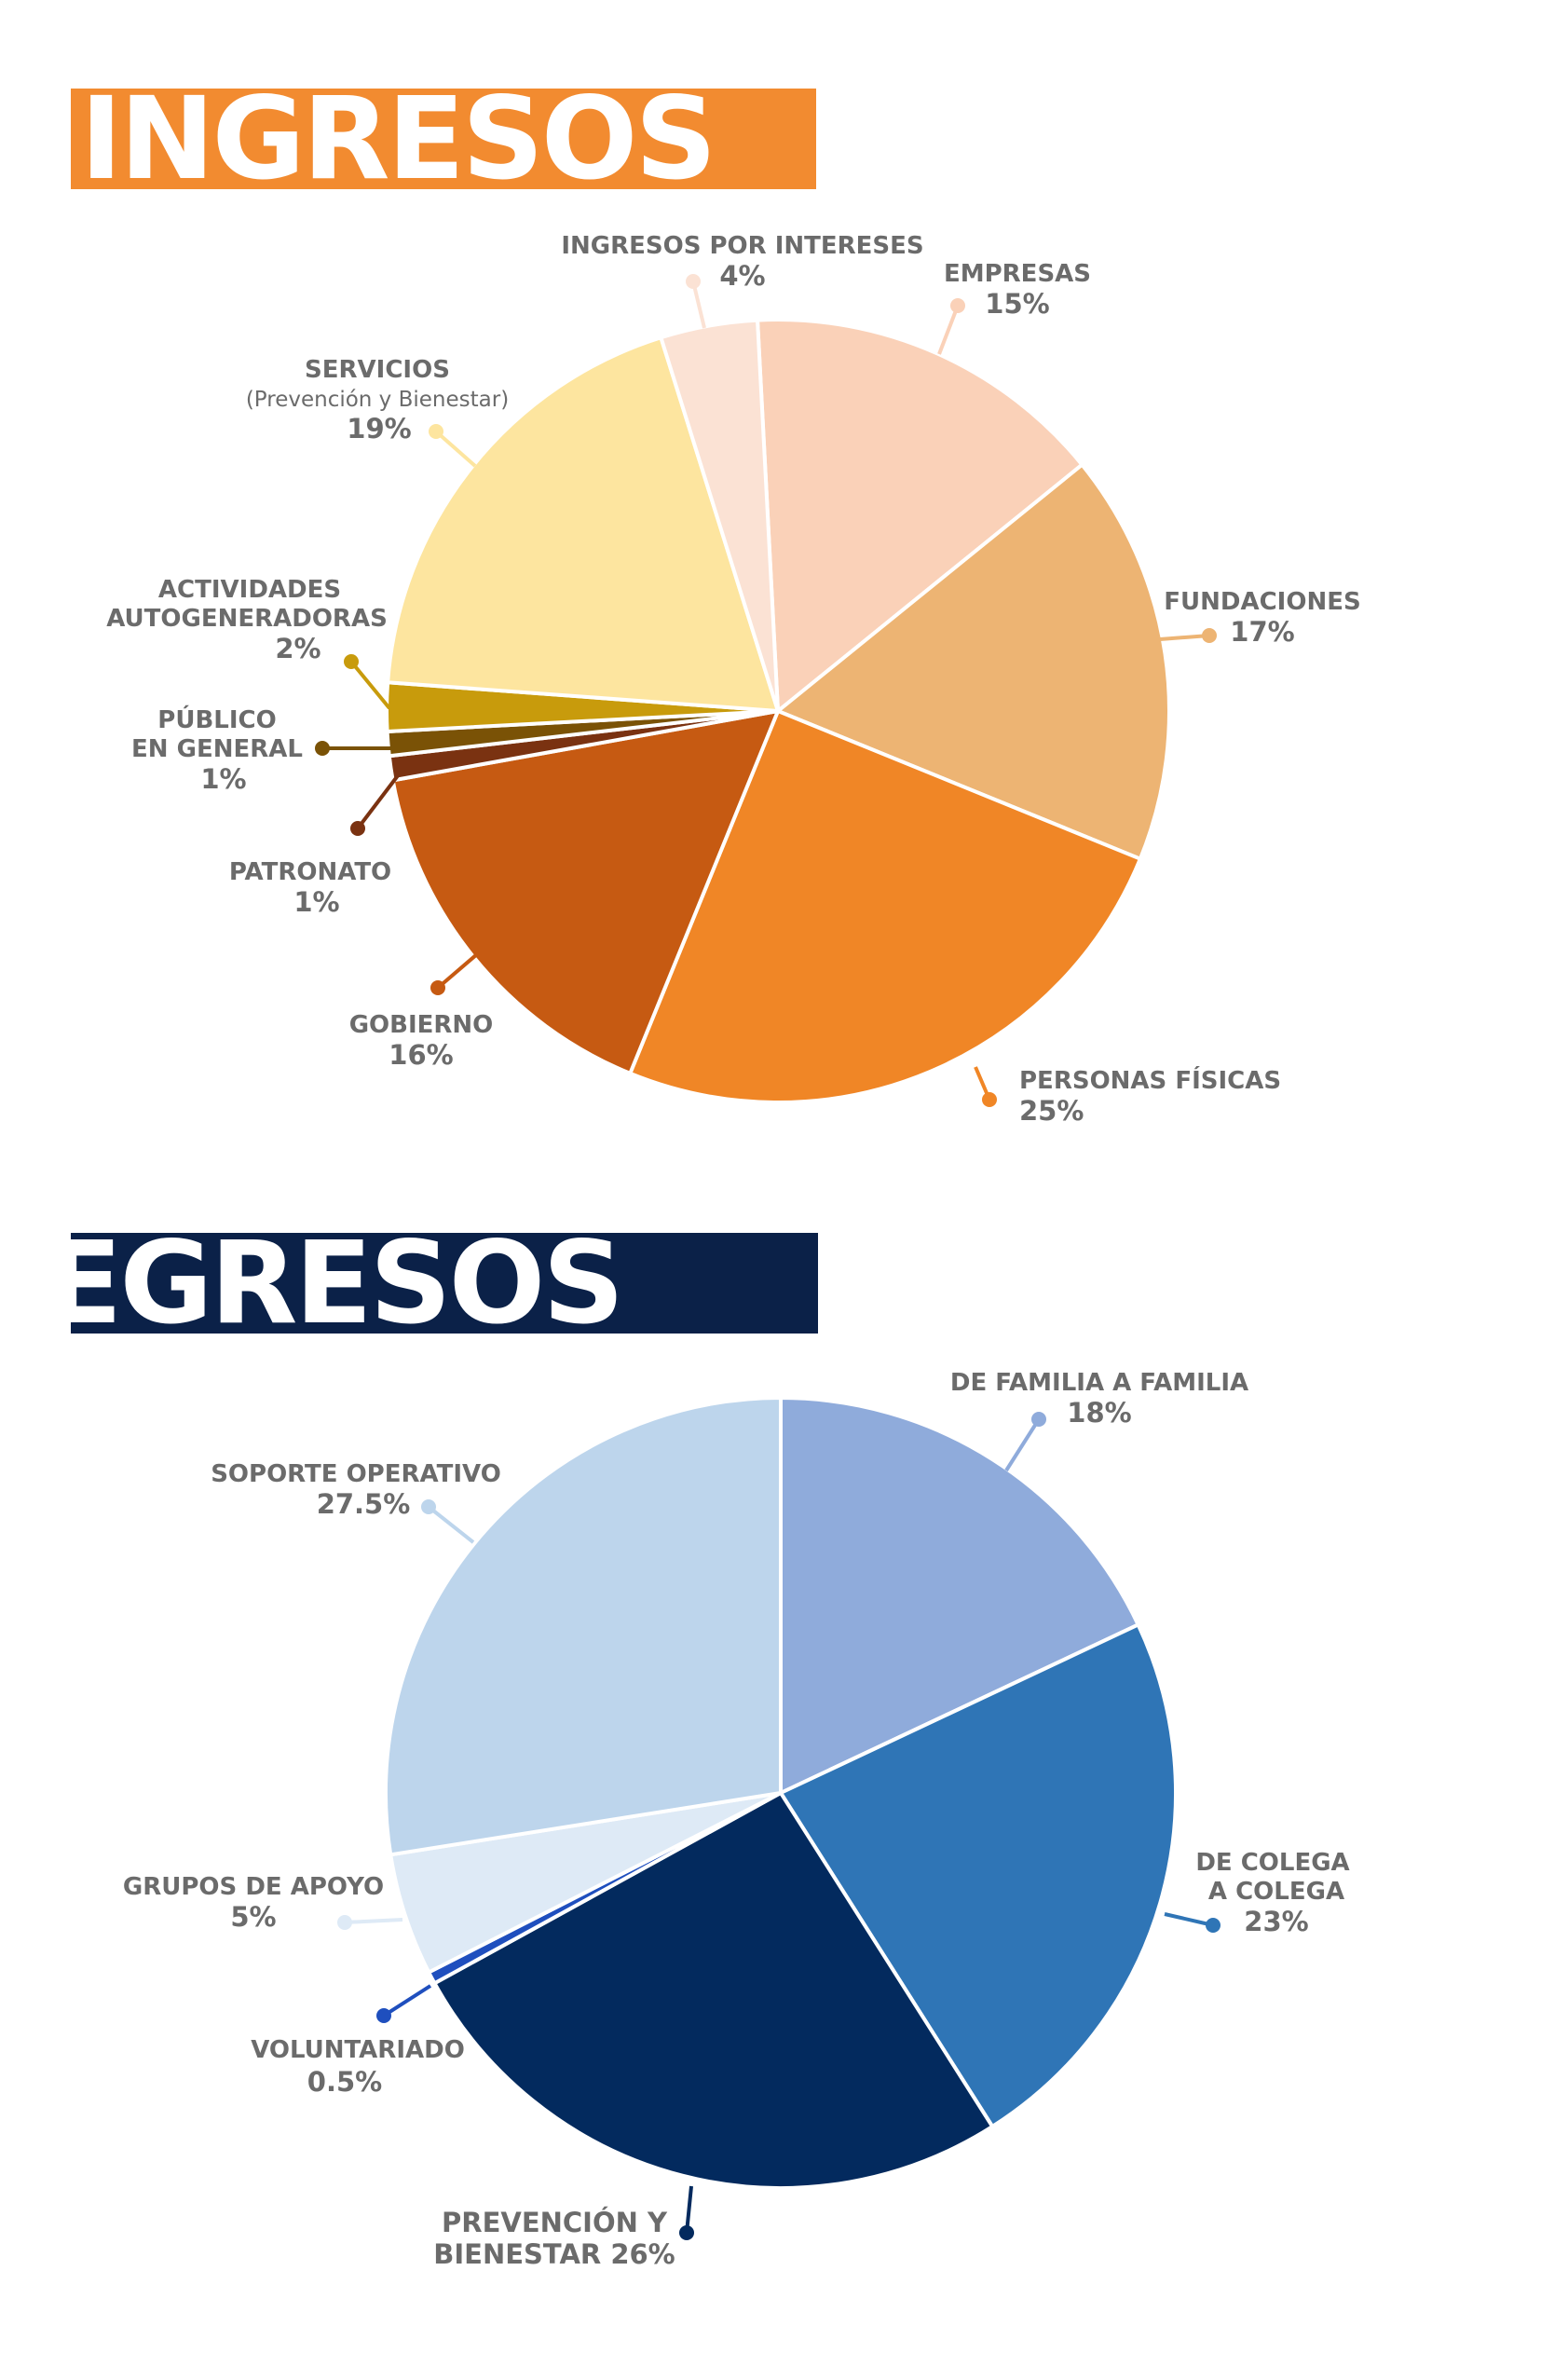 The width and height of the screenshot is (1541, 2380). Describe the element at coordinates (1272, 1863) in the screenshot. I see `egresos-label-text: DE COLEGA` at that location.